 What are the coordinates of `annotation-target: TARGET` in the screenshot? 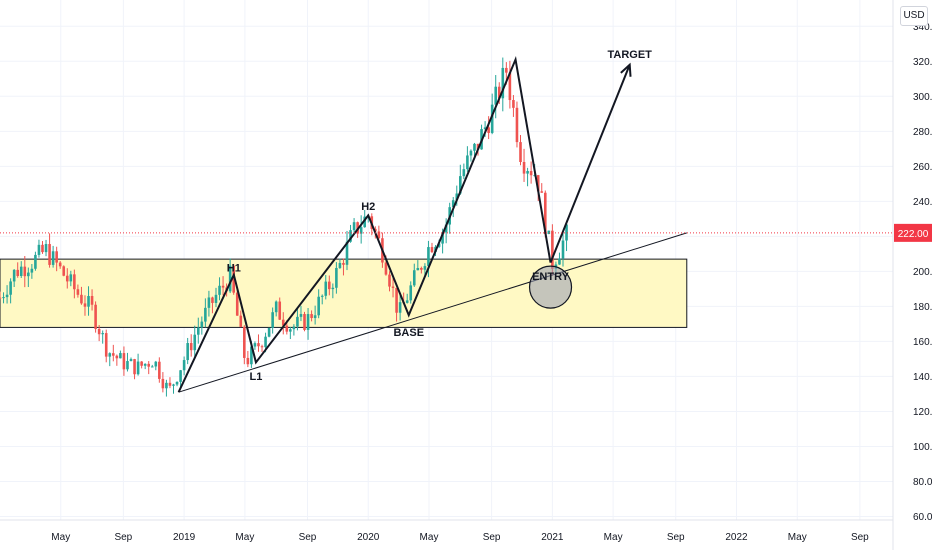 It's located at (629, 55).